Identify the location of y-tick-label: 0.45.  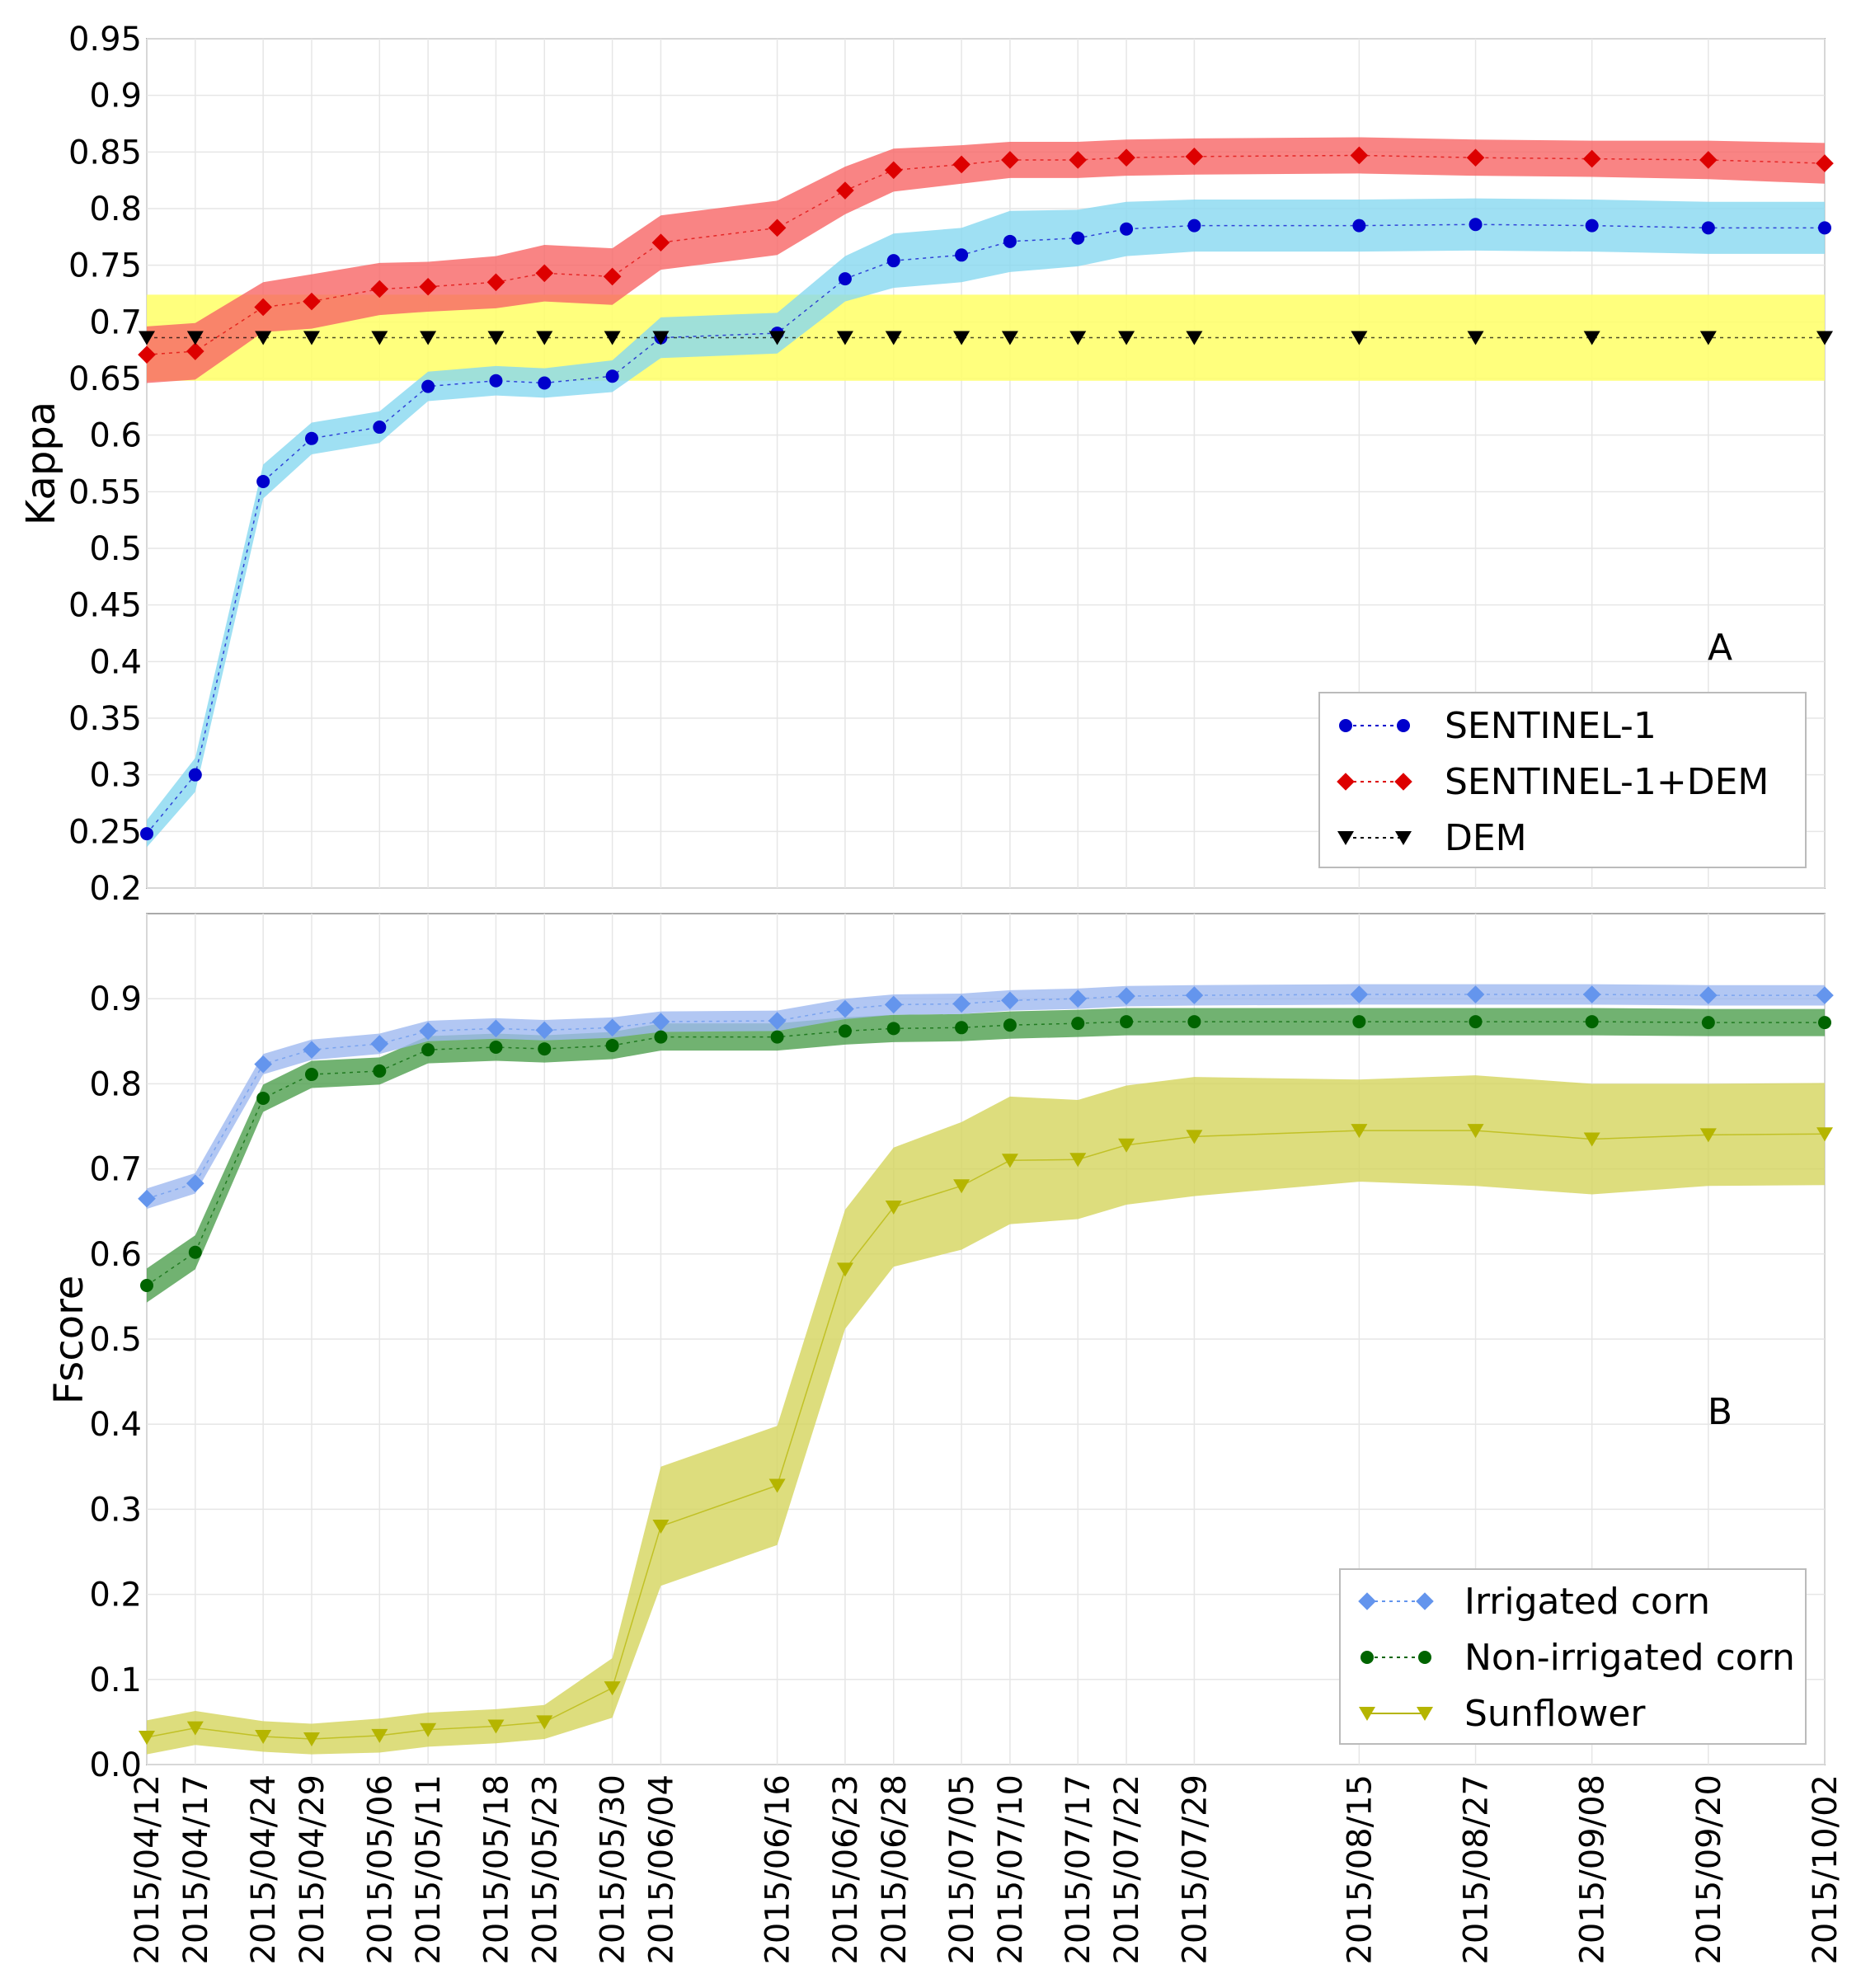
(105, 606).